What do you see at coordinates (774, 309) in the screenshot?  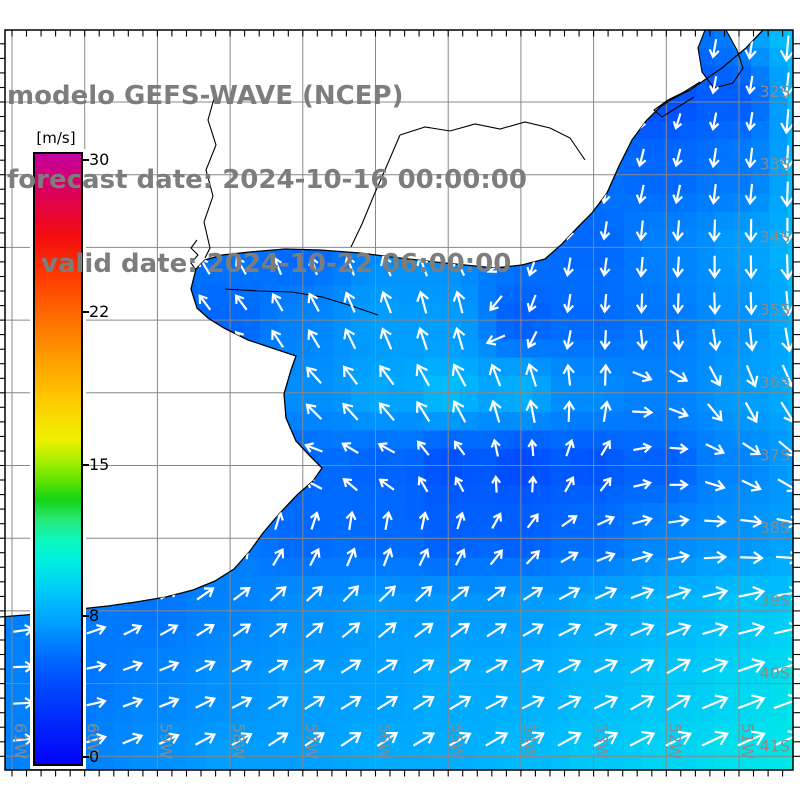 I see `lat-label: 35S` at bounding box center [774, 309].